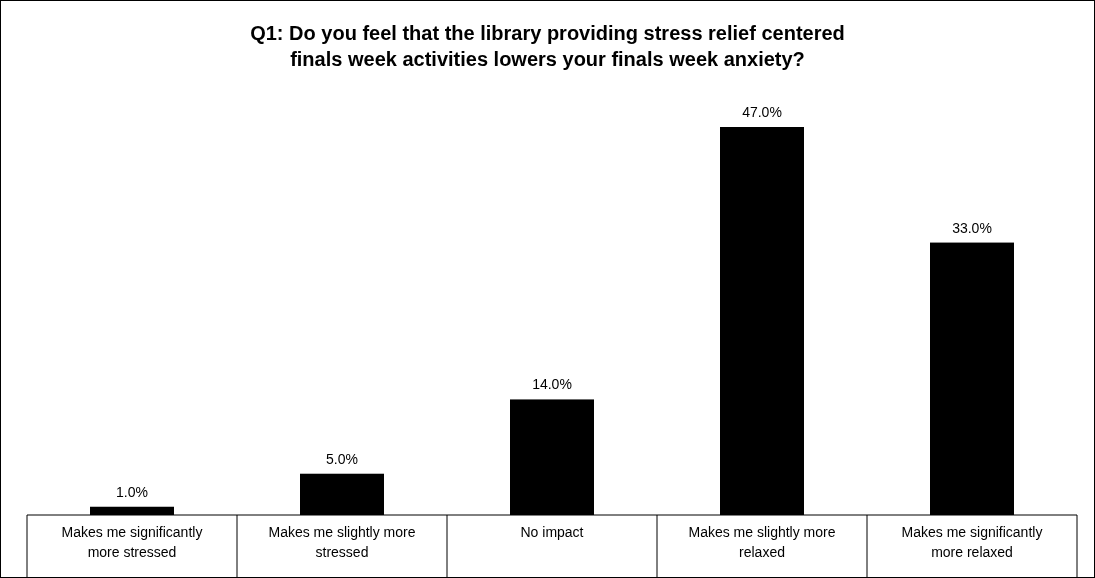 The image size is (1095, 578). Describe the element at coordinates (762, 112) in the screenshot. I see `data-label: 47.0%` at that location.